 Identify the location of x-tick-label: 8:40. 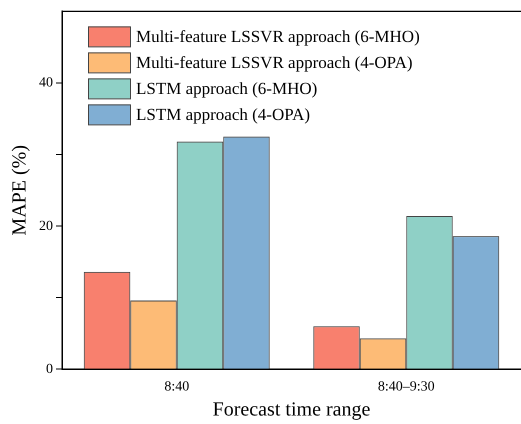
(177, 386).